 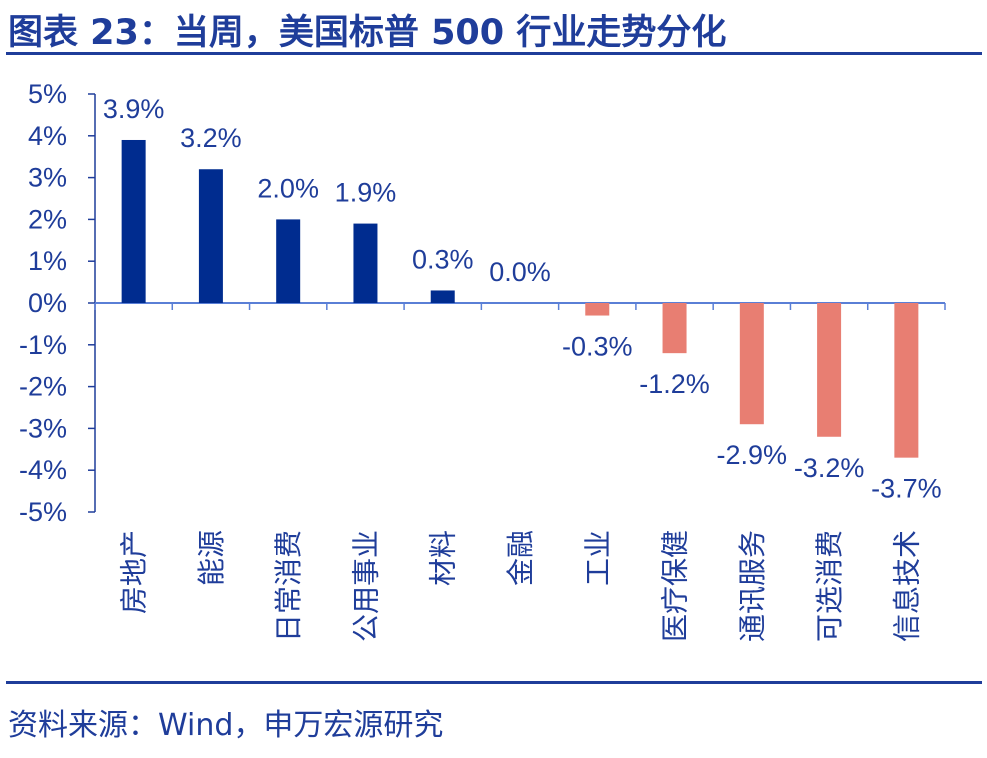 What do you see at coordinates (47, 303) in the screenshot?
I see `y-tick-label: 0%` at bounding box center [47, 303].